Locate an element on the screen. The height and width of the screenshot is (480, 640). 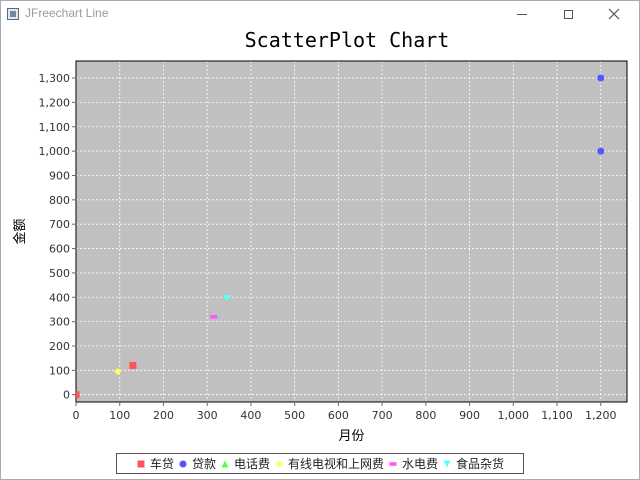
maximize-button is located at coordinates (568, 14).